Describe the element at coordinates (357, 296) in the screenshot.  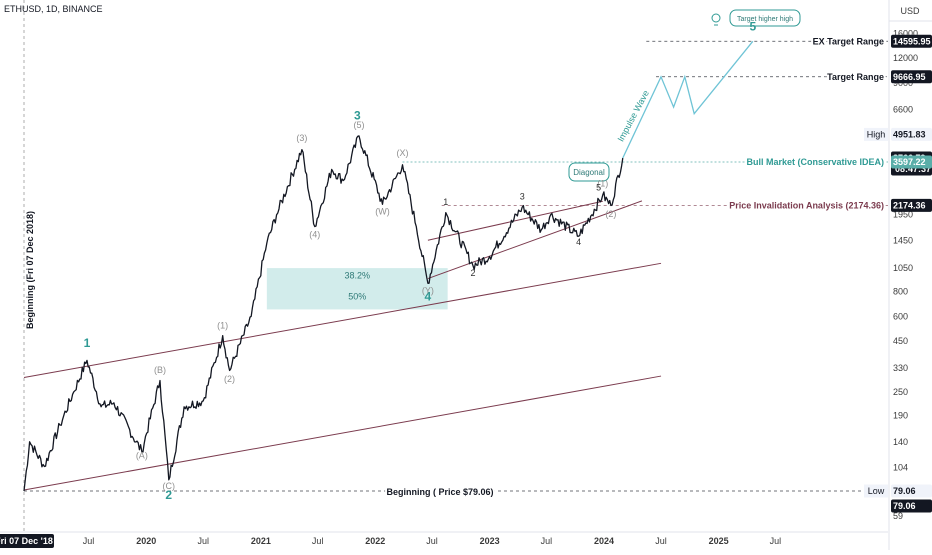
I see `fib-label: 50%` at that location.